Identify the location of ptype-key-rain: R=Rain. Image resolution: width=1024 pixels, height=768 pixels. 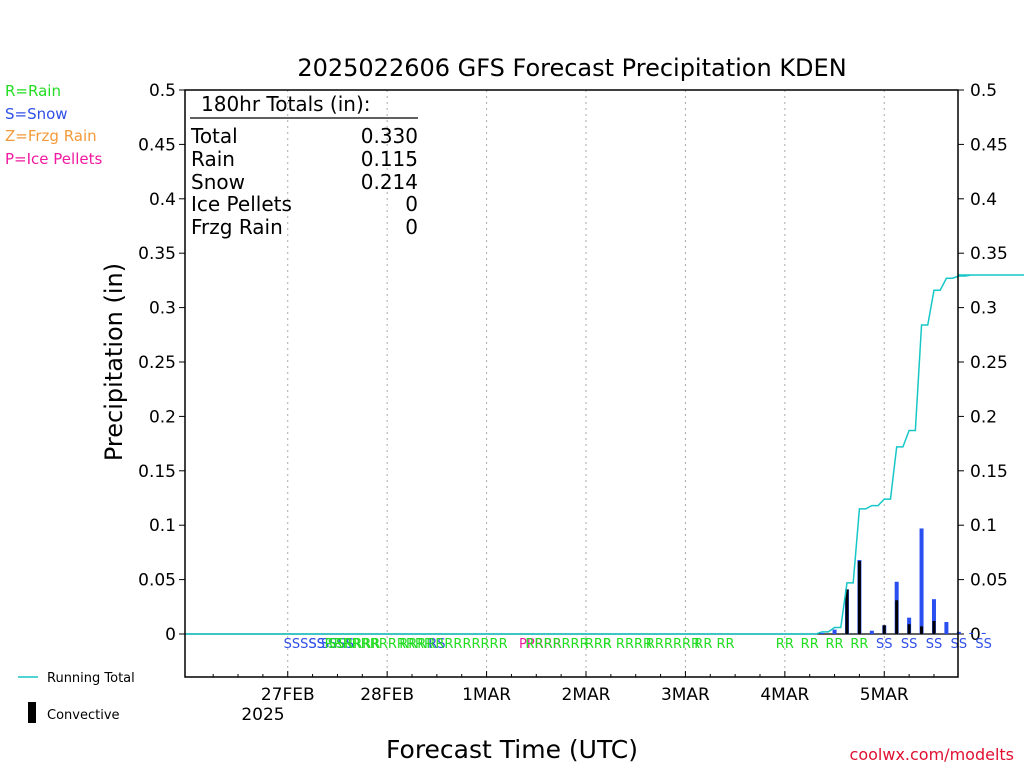
(33, 91).